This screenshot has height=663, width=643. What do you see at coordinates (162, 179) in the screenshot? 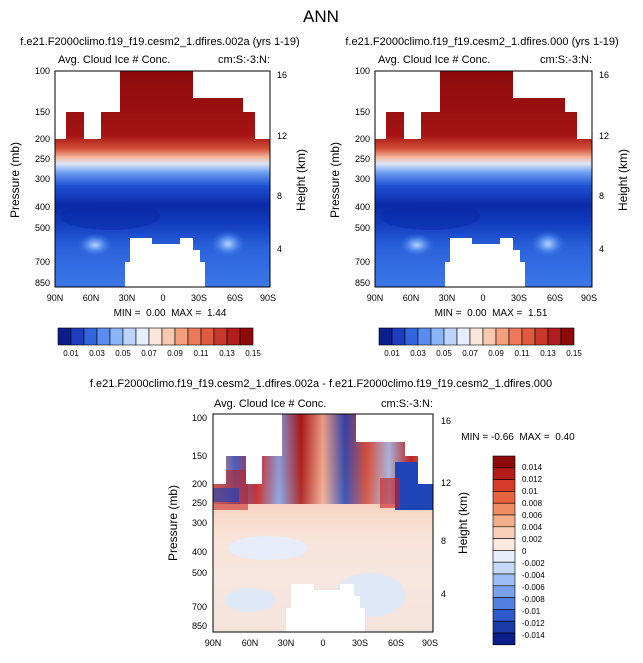
I see `panel-a-frame` at bounding box center [162, 179].